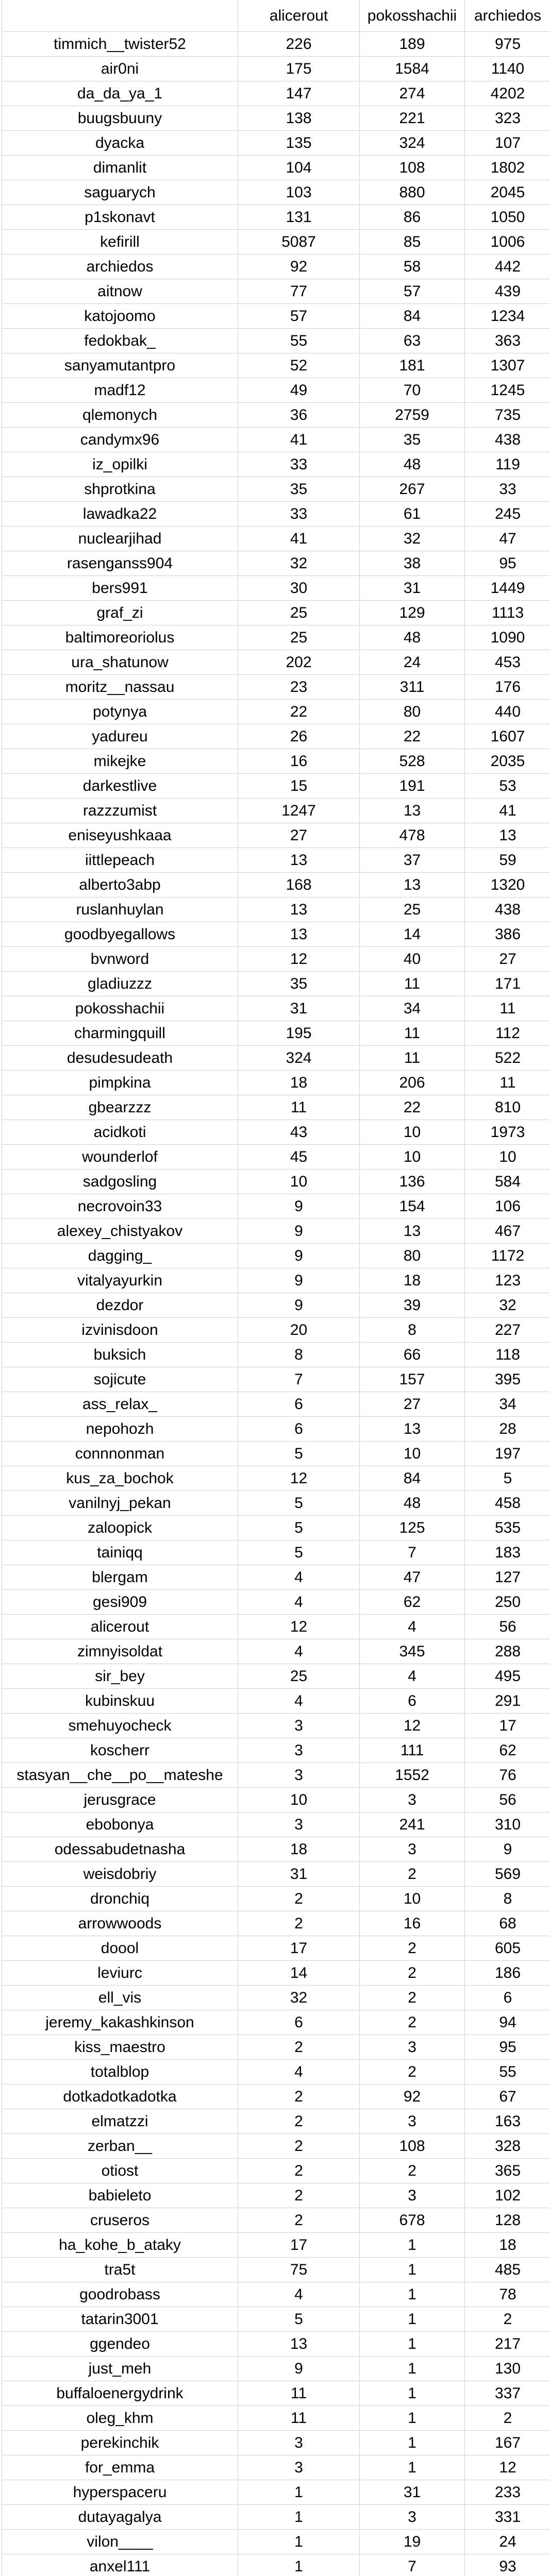 This screenshot has height=2576, width=550. What do you see at coordinates (507, 2096) in the screenshot?
I see `cell-value: 67` at bounding box center [507, 2096].